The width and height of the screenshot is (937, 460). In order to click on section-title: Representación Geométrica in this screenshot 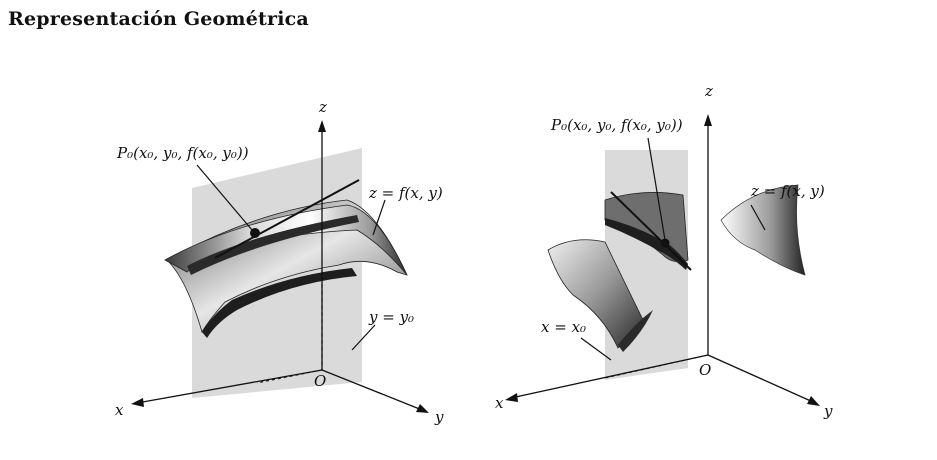, I will do `click(158, 19)`.